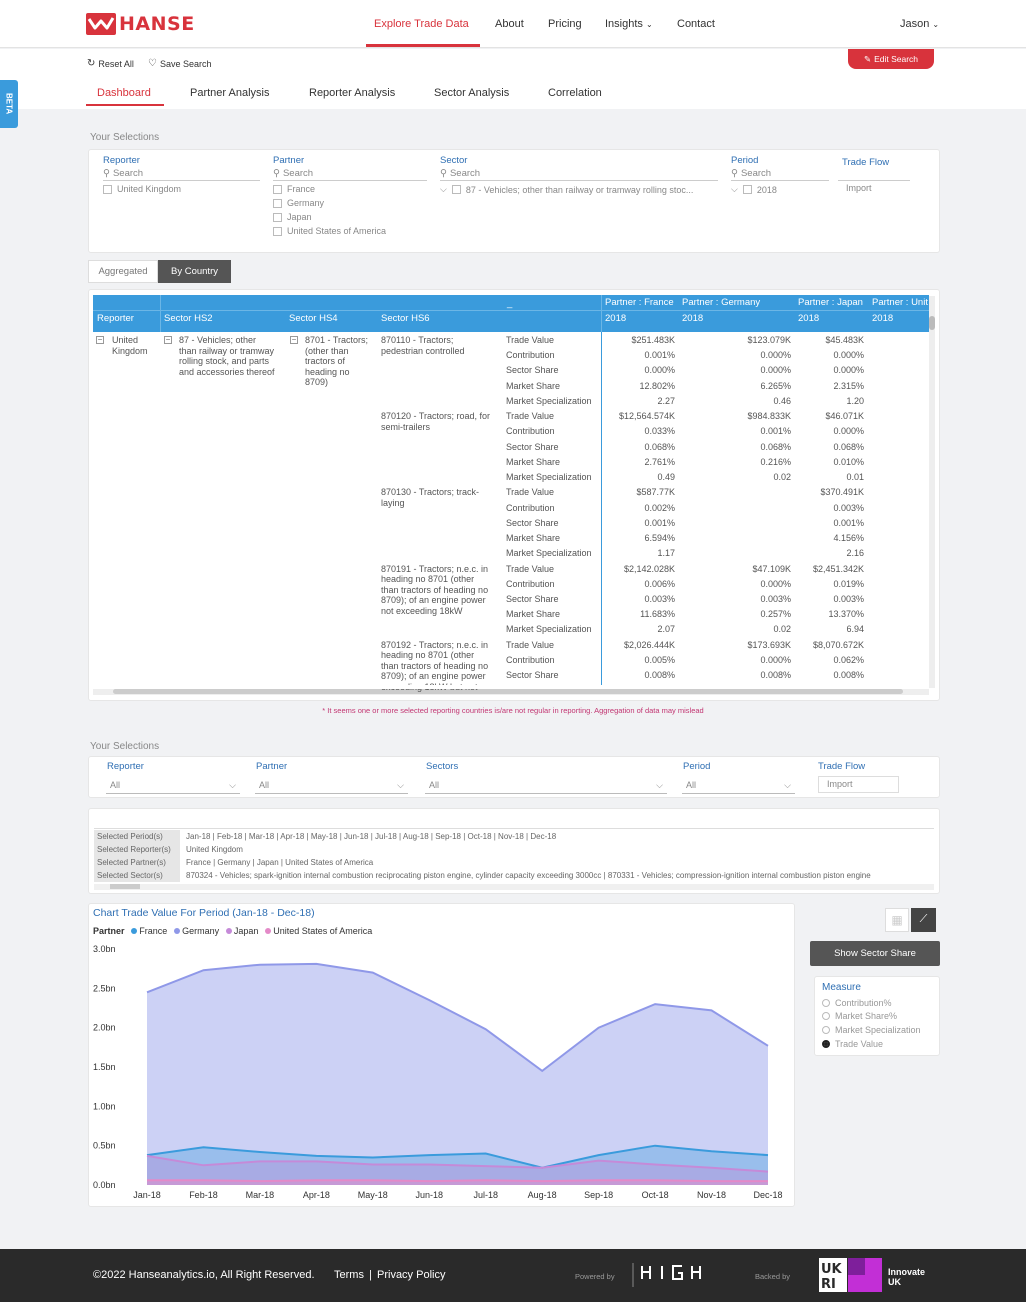  Describe the element at coordinates (639, 302) in the screenshot. I see `col-header-partner-france: Partner : France` at that location.